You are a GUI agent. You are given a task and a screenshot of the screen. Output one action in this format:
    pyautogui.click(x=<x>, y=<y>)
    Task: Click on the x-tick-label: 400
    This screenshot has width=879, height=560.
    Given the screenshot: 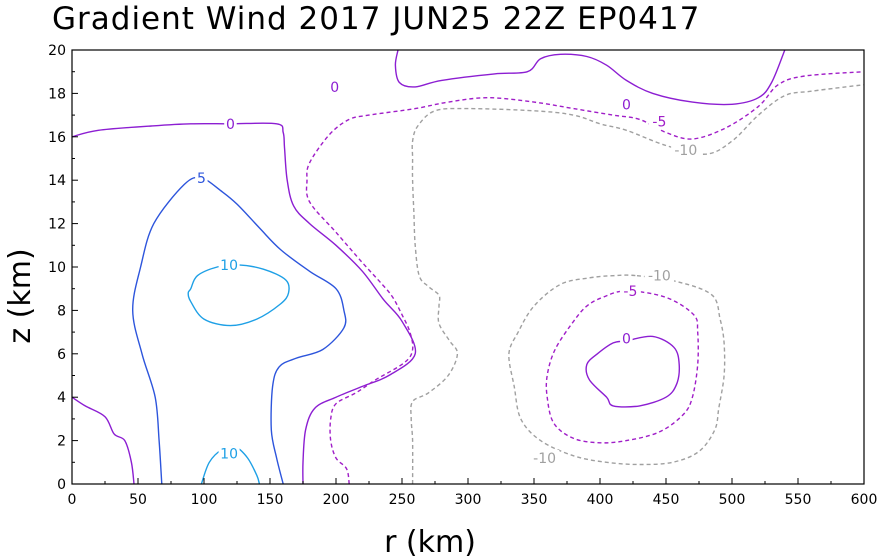 What is the action you would take?
    pyautogui.click(x=600, y=500)
    